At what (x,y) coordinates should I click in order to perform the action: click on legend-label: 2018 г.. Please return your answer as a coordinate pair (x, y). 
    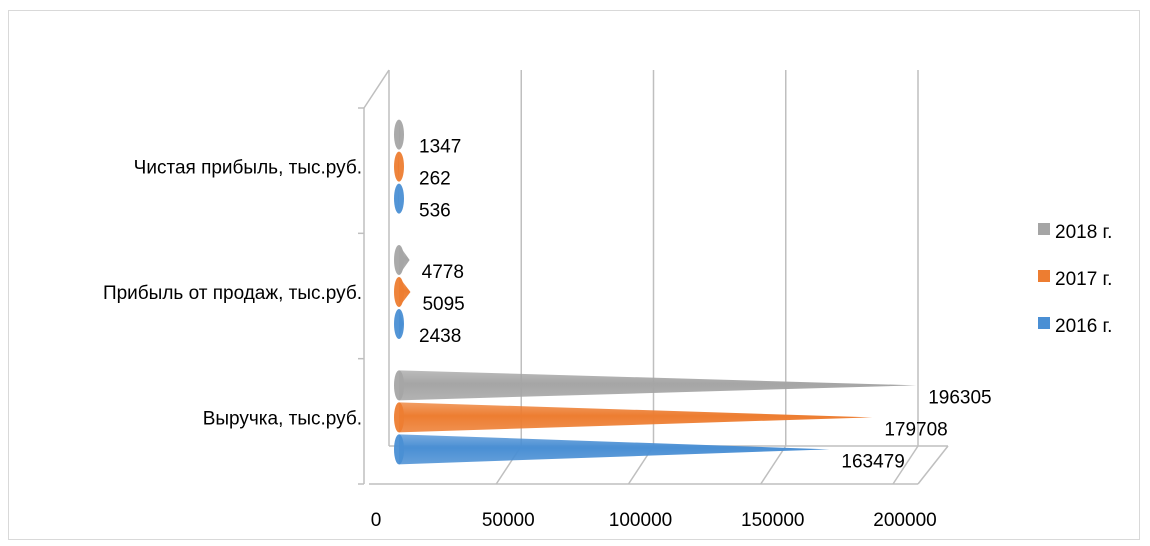
    Looking at the image, I should click on (1083, 232).